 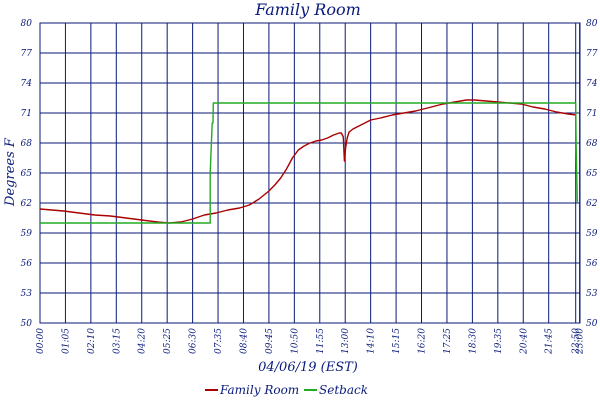 What do you see at coordinates (295, 341) in the screenshot?
I see `x-tick-label: 10:50` at bounding box center [295, 341].